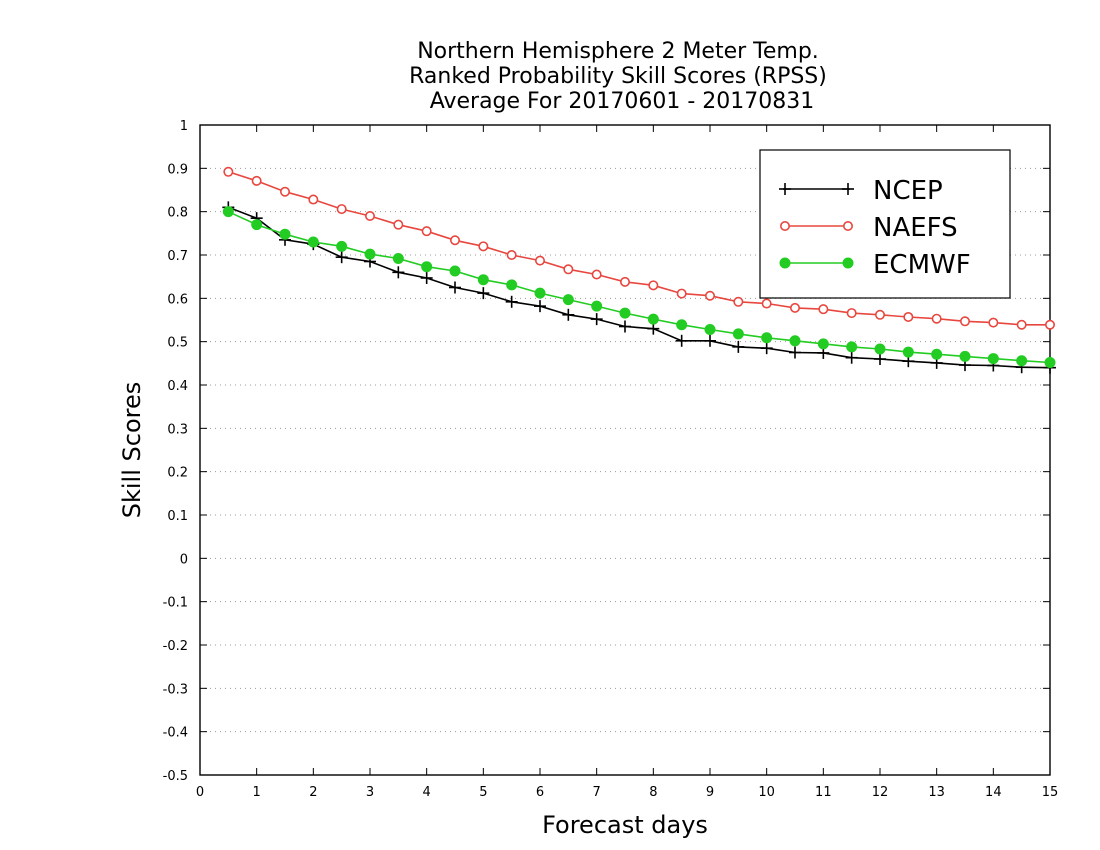 The height and width of the screenshot is (850, 1100). I want to click on legend-label-naefs: NAEFS, so click(915, 228).